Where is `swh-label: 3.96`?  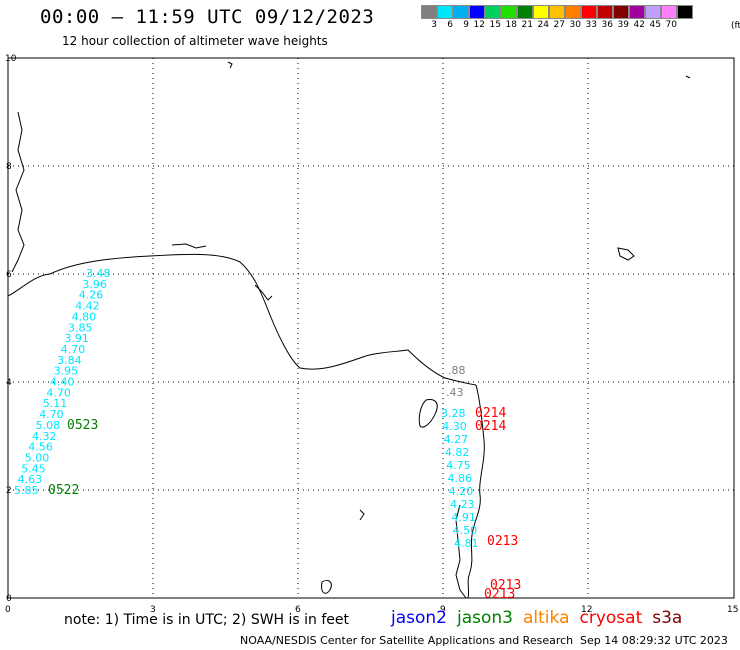 swh-label: 3.96 is located at coordinates (94, 284).